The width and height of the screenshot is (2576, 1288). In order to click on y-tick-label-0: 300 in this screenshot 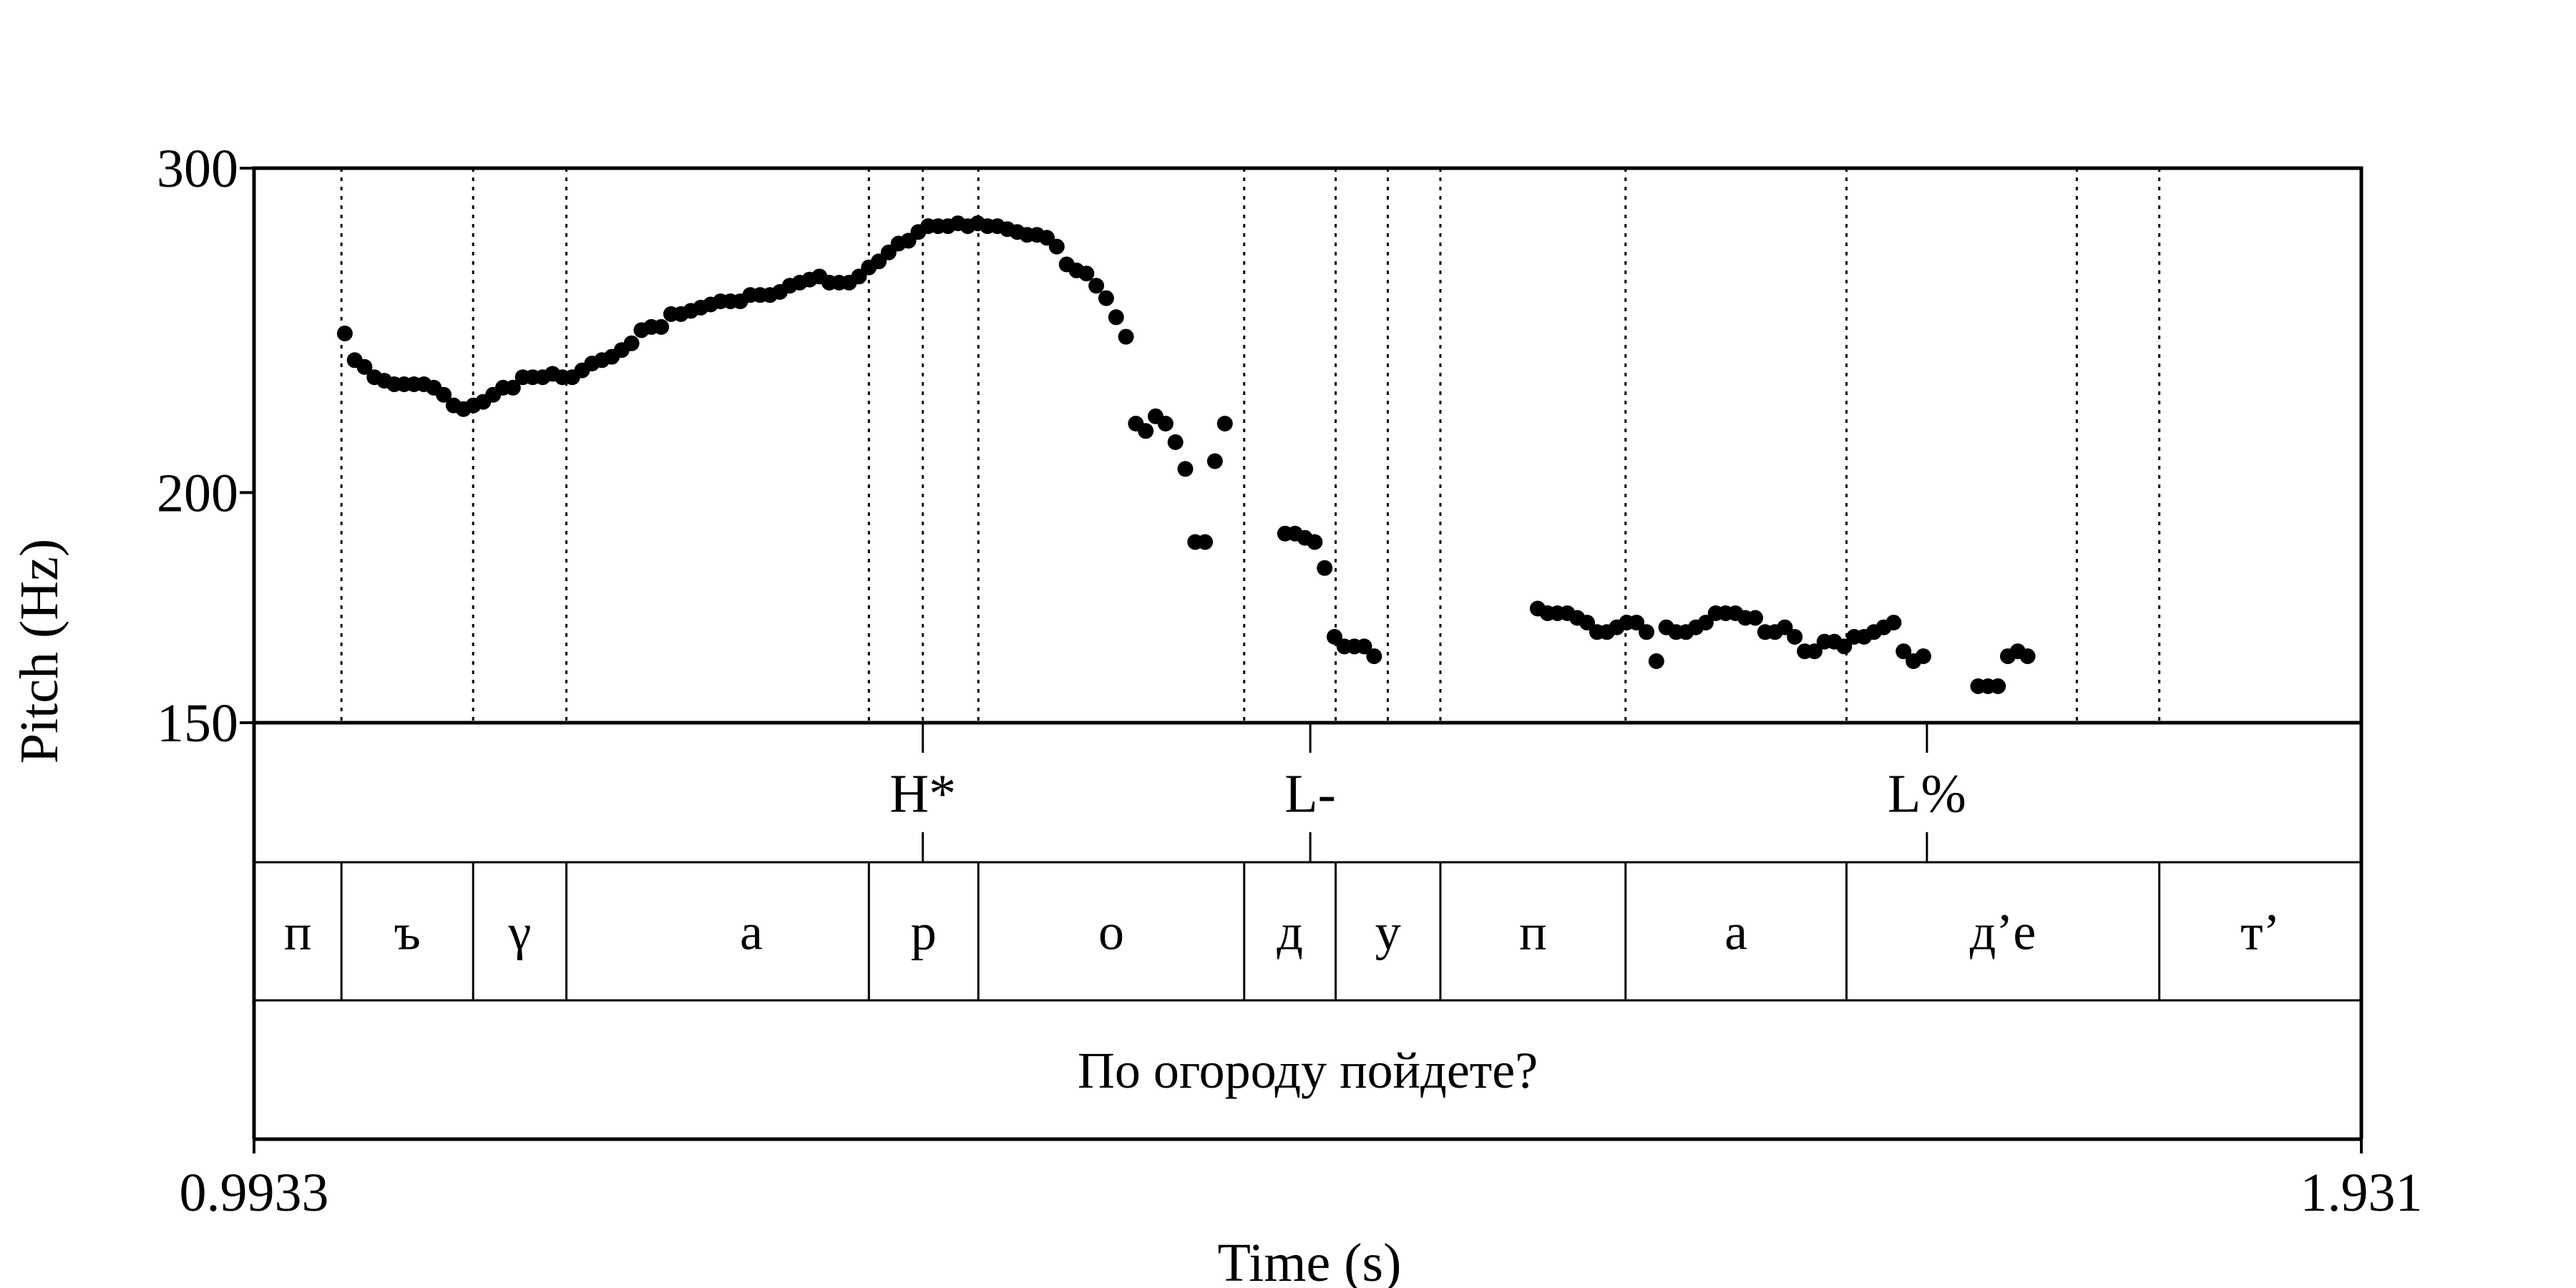, I will do `click(197, 169)`.